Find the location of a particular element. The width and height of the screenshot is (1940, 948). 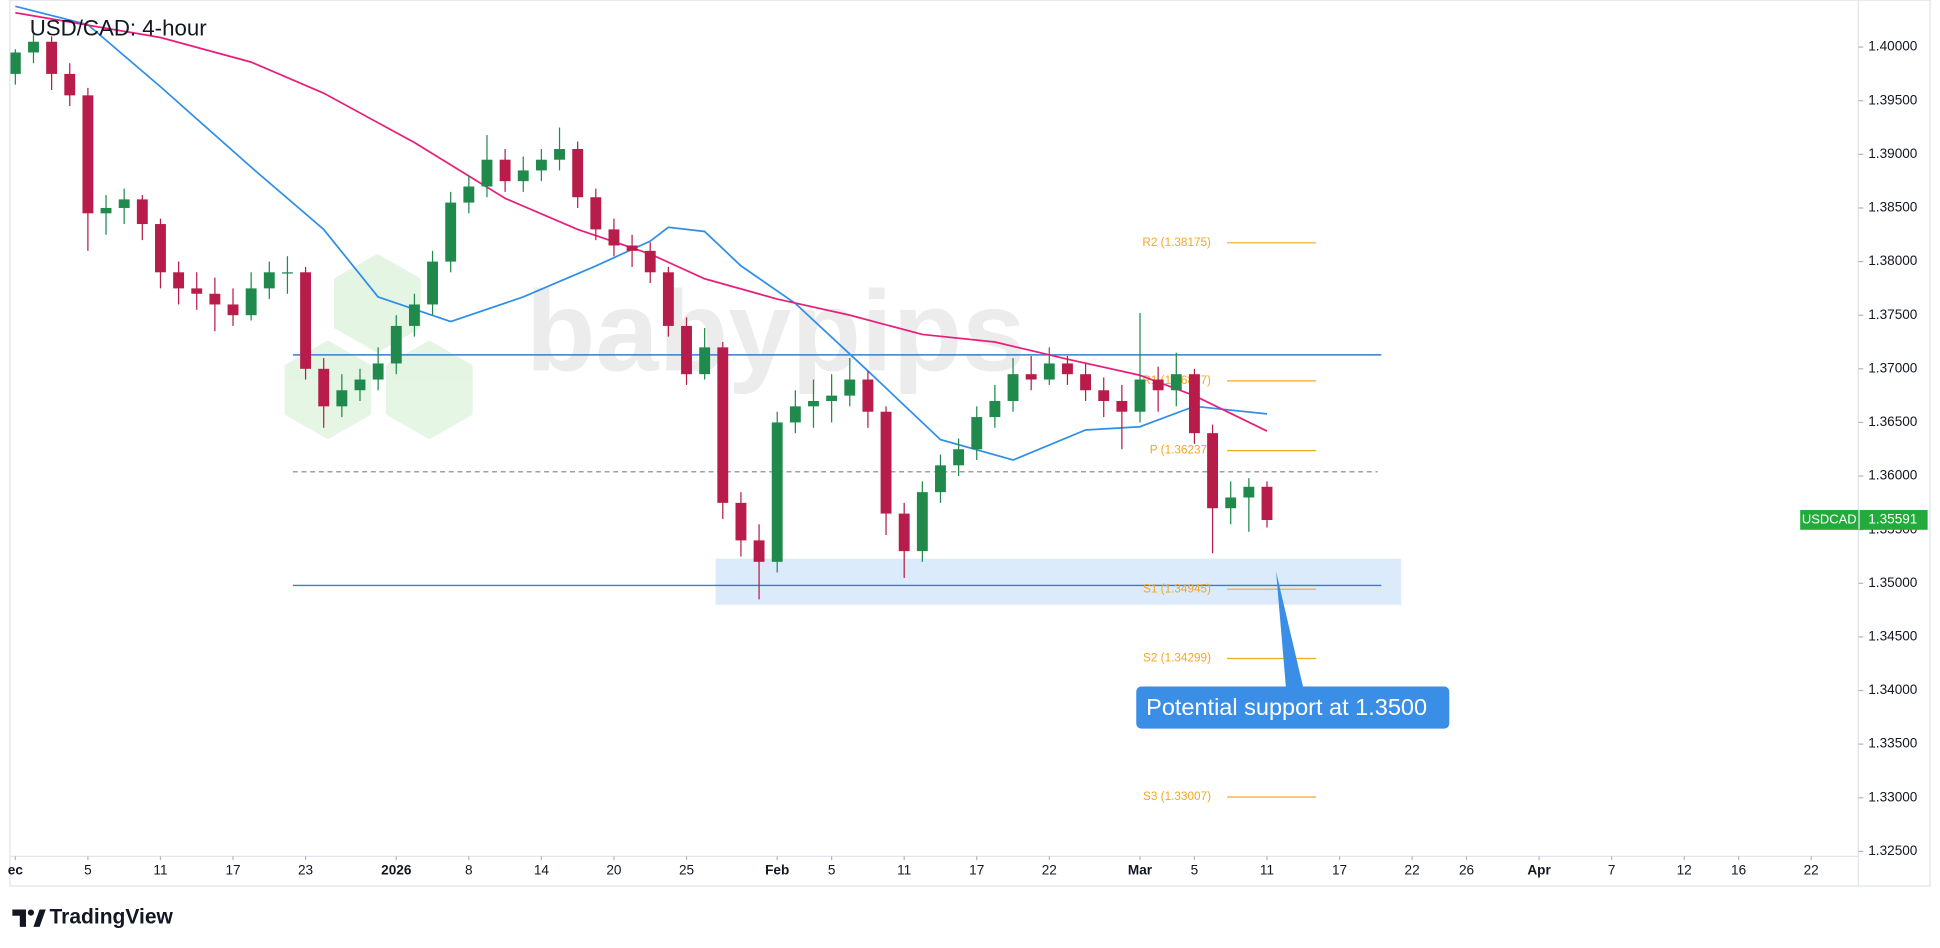

callout-box is located at coordinates (1293, 707).